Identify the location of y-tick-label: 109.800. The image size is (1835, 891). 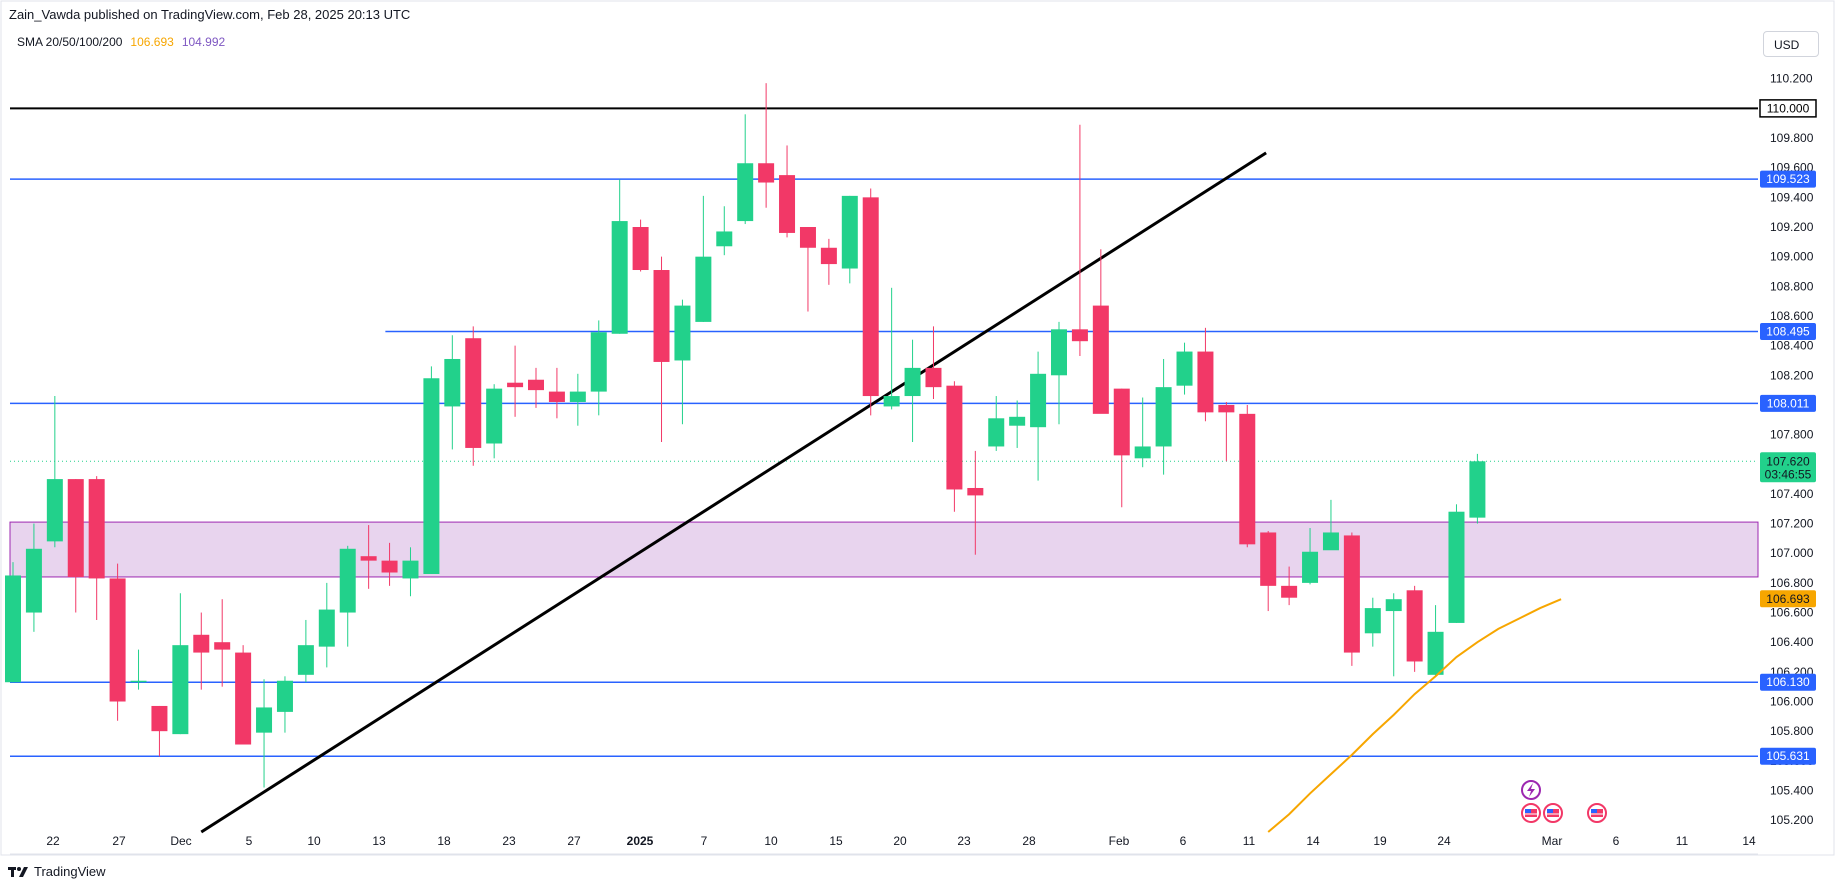
(1792, 138).